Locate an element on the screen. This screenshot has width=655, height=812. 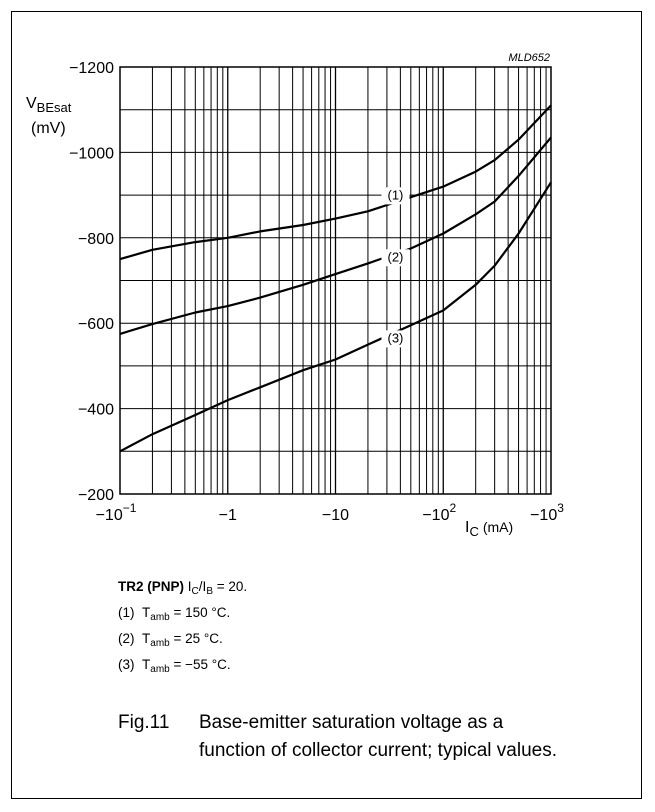
x-tick-label: −10 is located at coordinates (335, 515).